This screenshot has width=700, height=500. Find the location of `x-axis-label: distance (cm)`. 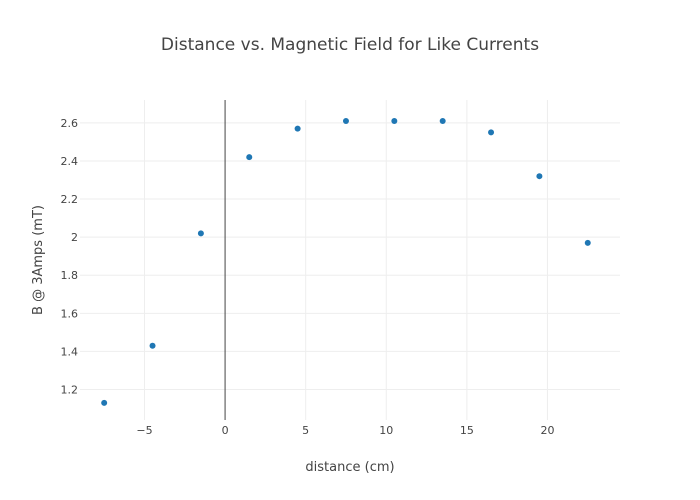

x-axis-label: distance (cm) is located at coordinates (349, 467).